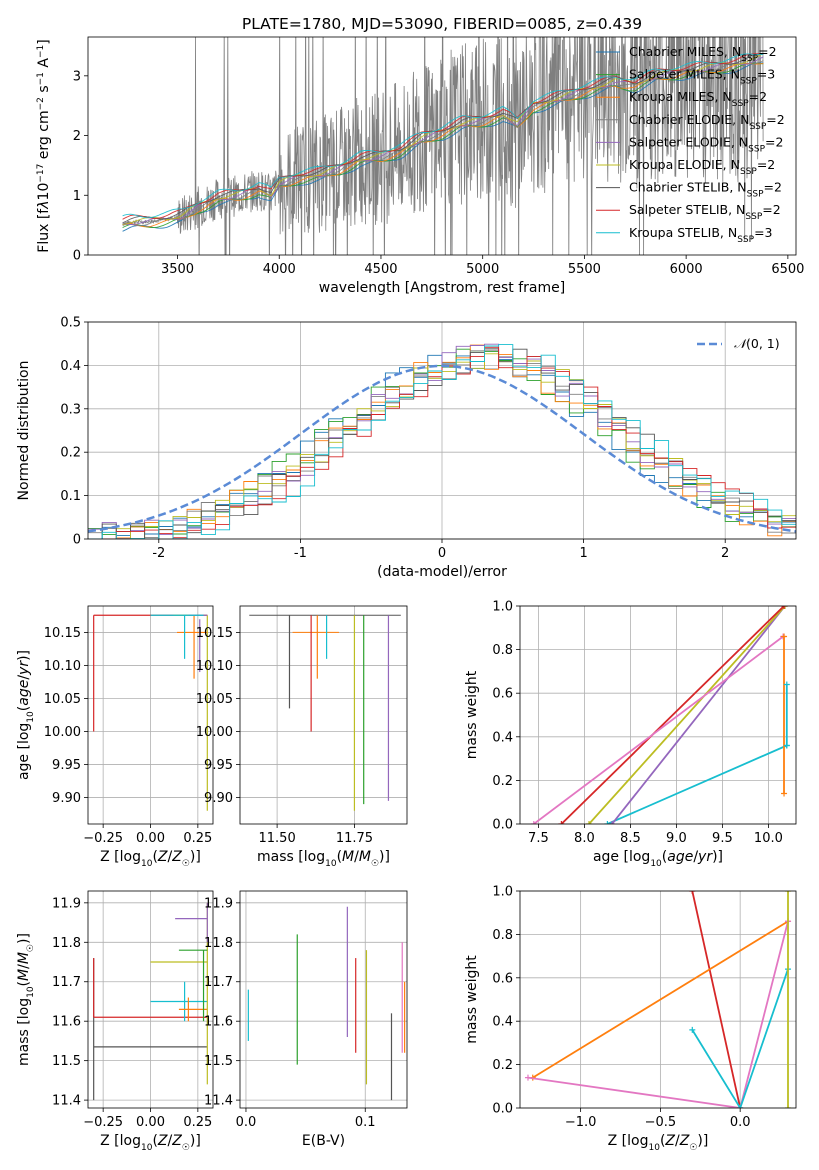 This screenshot has width=819, height=1170. Describe the element at coordinates (326, 1003) in the screenshot. I see `mass_vs_EBV-plot-area` at that location.